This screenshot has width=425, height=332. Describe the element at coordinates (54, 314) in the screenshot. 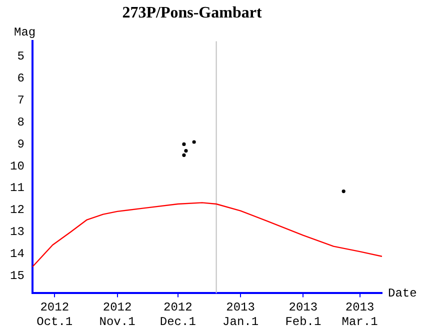

I see `x-tick-label: 2012 Oct.1` at that location.